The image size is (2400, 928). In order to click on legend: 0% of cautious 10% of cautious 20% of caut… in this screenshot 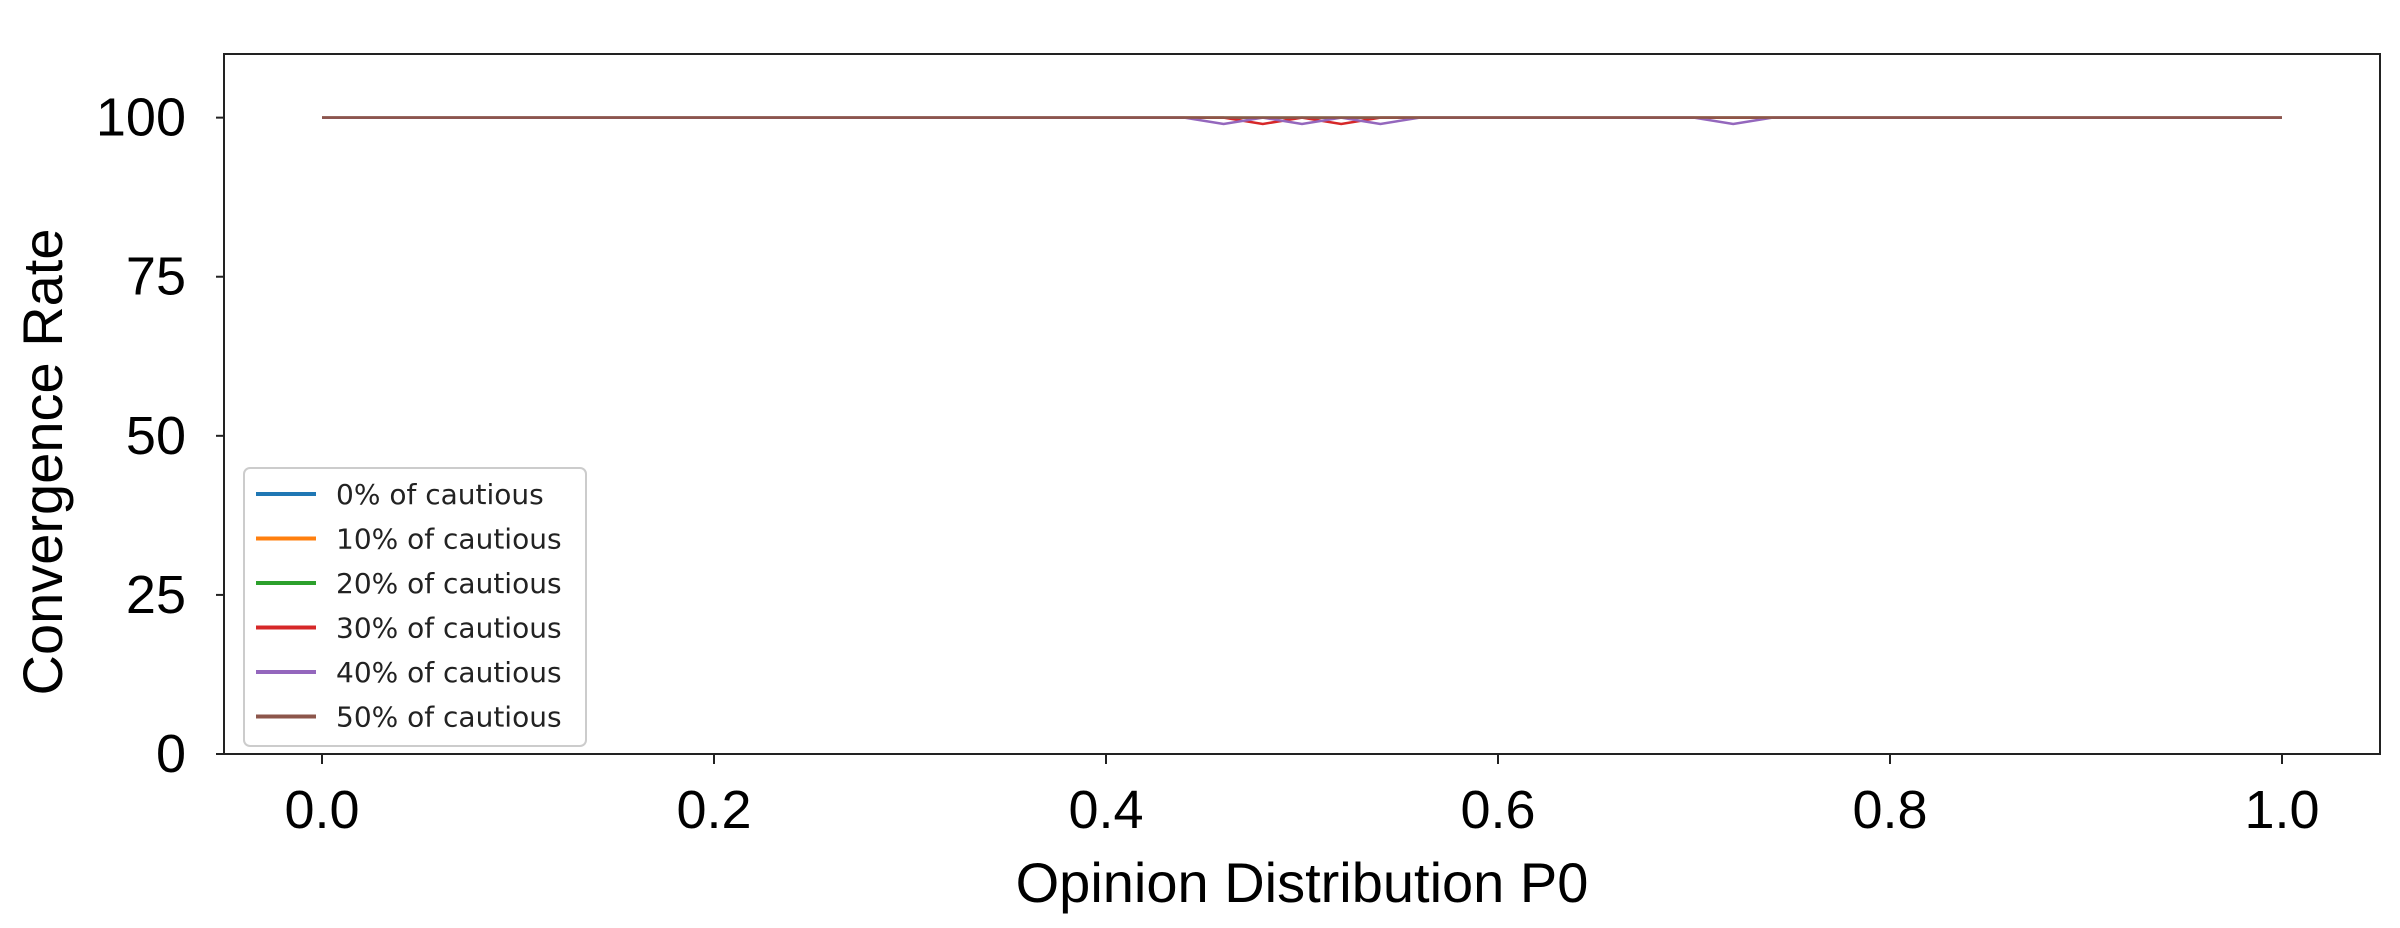, I will do `click(415, 607)`.